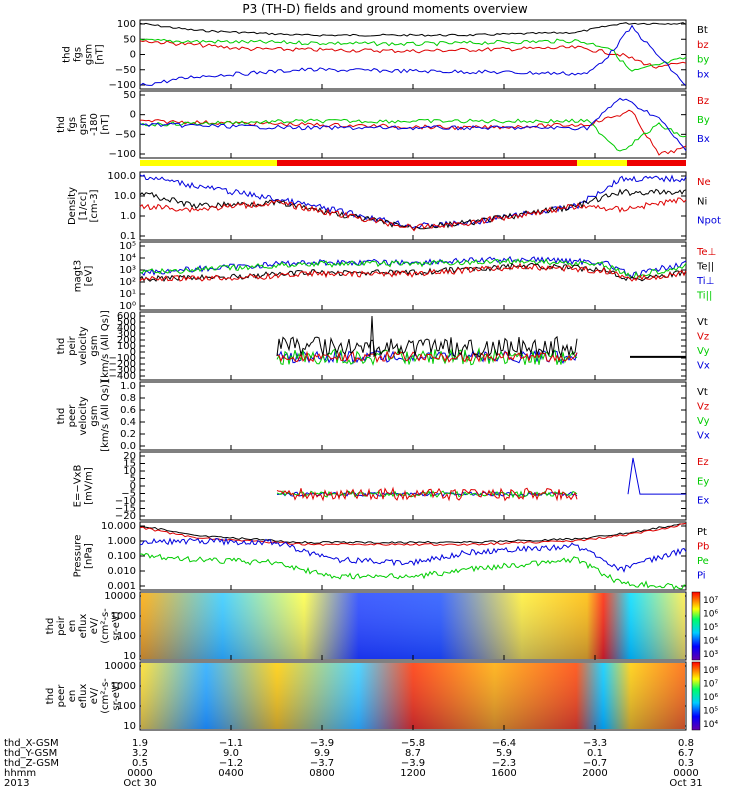 This screenshot has height=800, width=750. What do you see at coordinates (703, 462) in the screenshot?
I see `legend-entry: Ez` at bounding box center [703, 462].